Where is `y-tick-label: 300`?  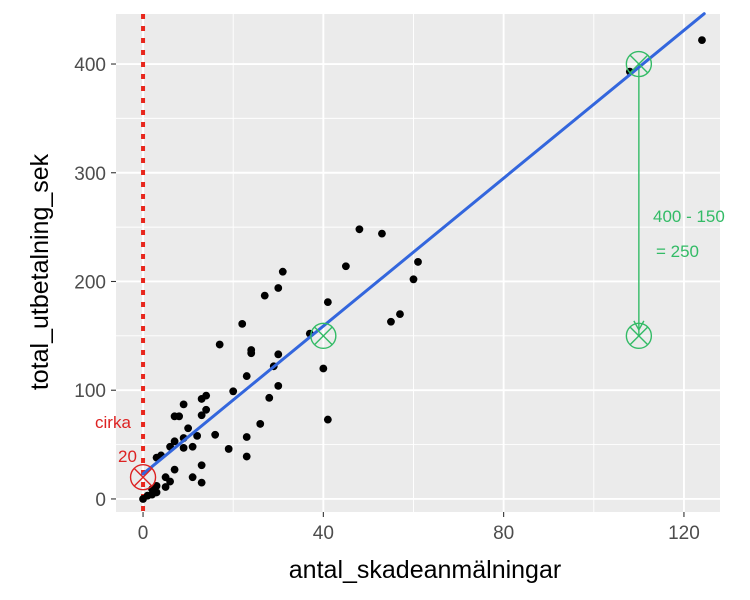
y-tick-label: 300 is located at coordinates (90, 174).